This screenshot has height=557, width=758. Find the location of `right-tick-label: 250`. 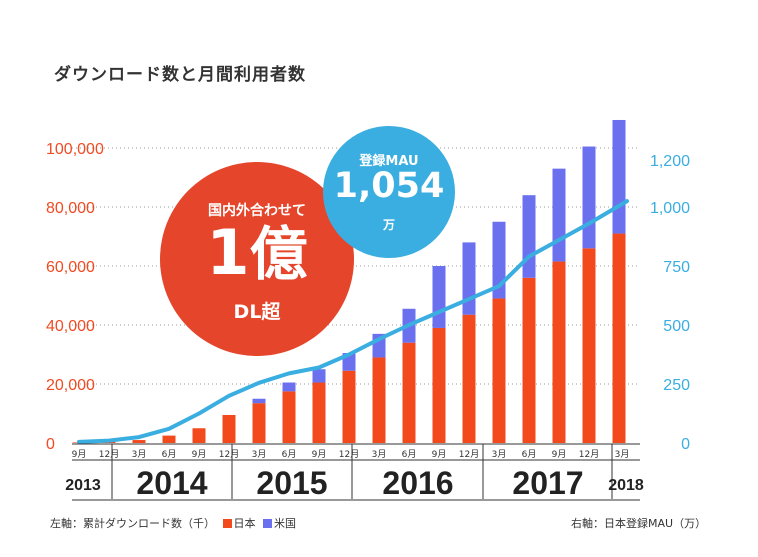

right-tick-label: 250 is located at coordinates (676, 385).